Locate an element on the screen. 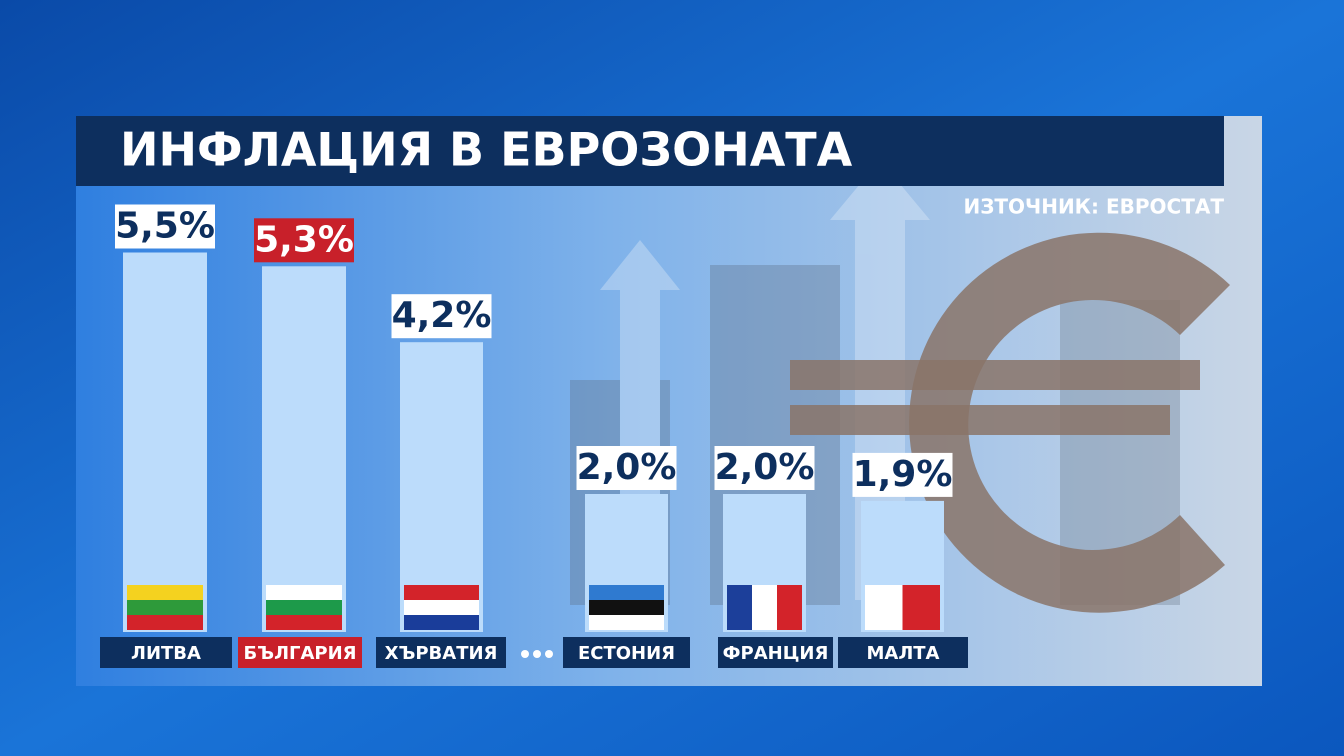 The height and width of the screenshot is (756, 1344). value-label: 1,9% is located at coordinates (903, 474).